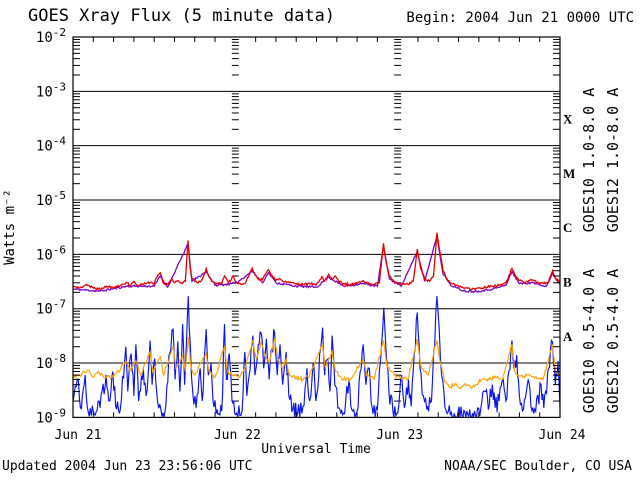 This screenshot has height=480, width=640. Describe the element at coordinates (10, 227) in the screenshot. I see `y-axis-title: Watts m⁻²` at that location.